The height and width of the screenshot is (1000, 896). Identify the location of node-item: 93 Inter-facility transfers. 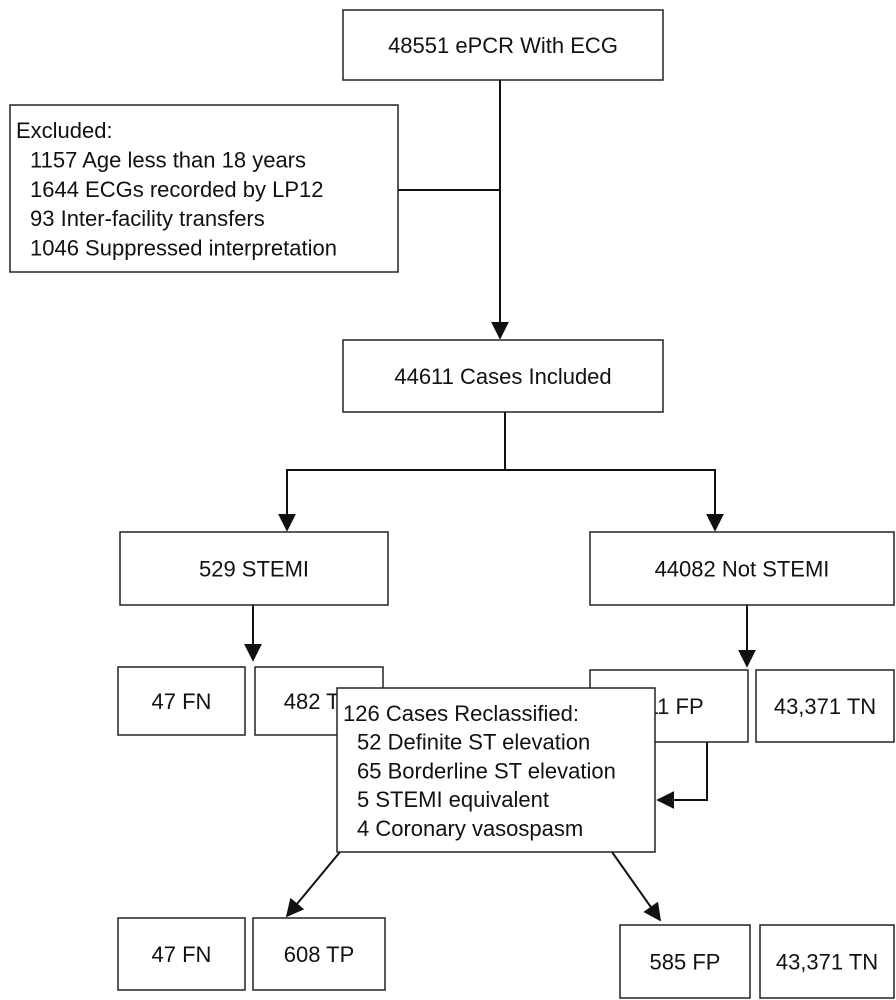
(147, 218).